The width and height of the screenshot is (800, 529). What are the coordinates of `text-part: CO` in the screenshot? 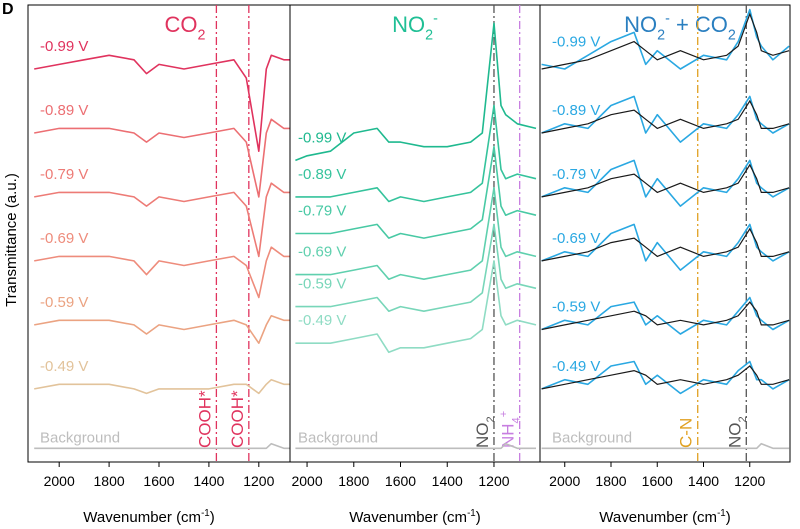 It's located at (181, 24).